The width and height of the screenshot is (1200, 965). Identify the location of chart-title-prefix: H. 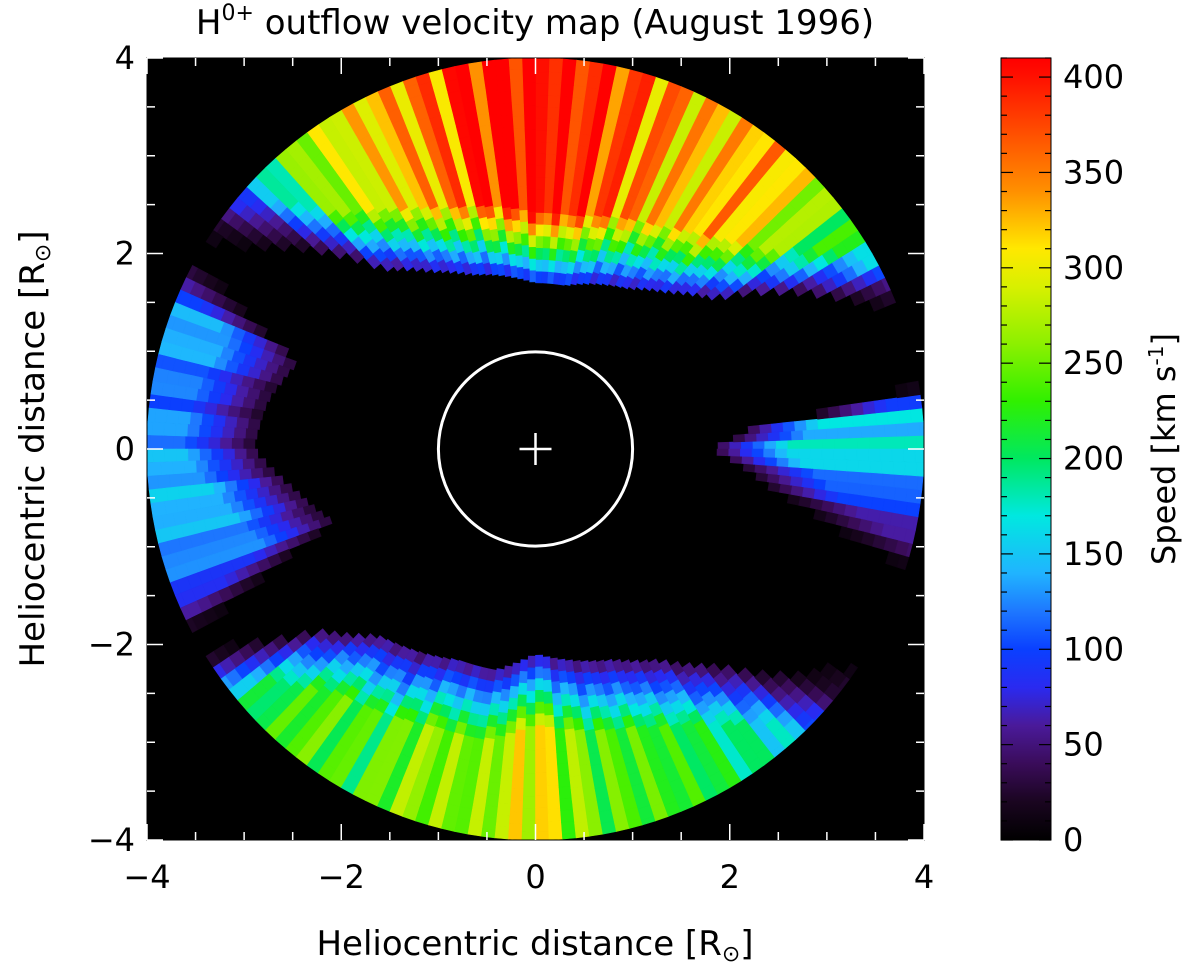
(209, 23).